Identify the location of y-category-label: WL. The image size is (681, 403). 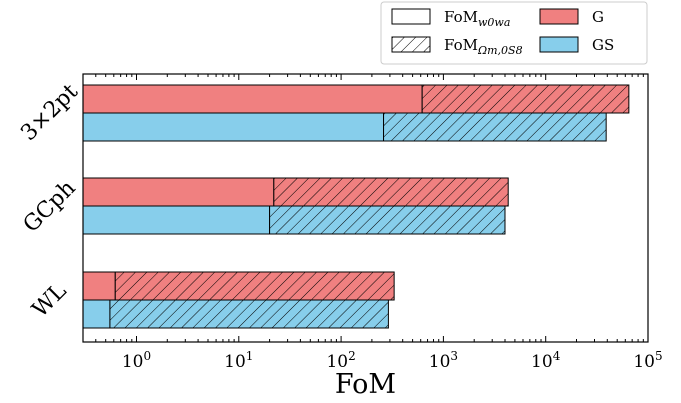
(50, 300).